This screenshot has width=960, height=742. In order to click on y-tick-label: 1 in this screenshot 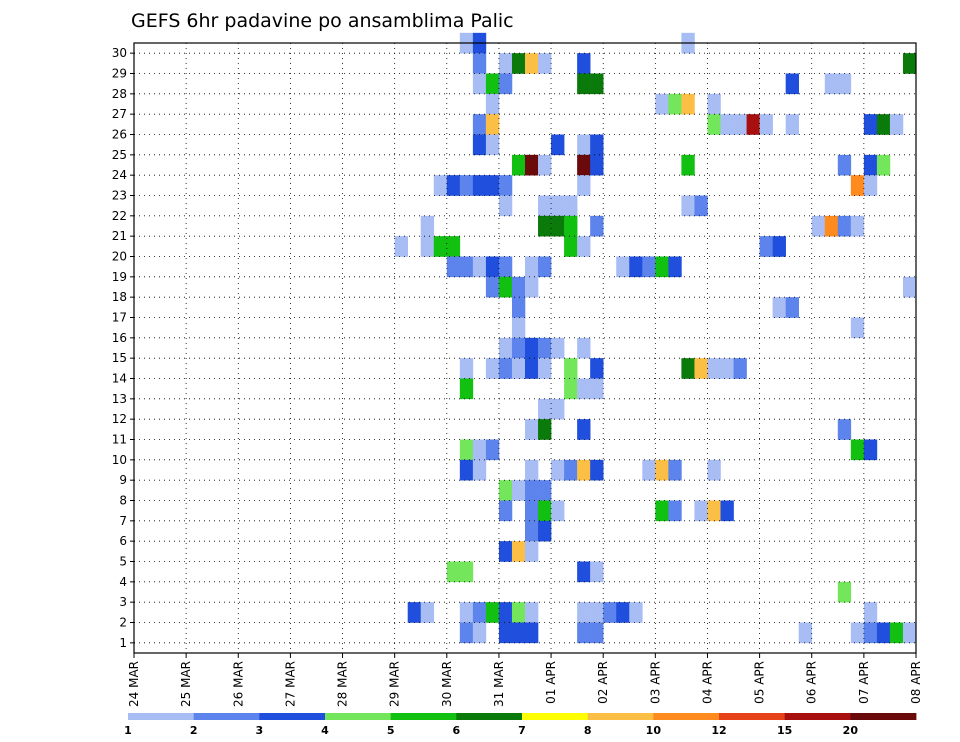, I will do `click(123, 643)`.